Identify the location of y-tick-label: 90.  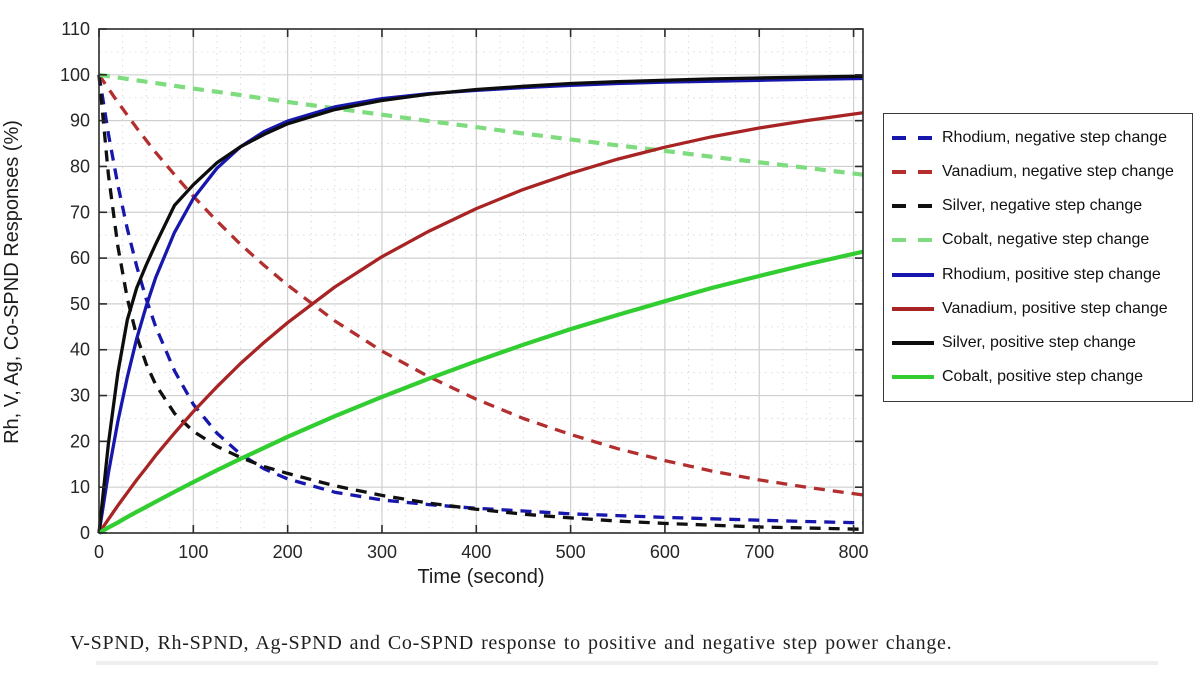
(80, 121).